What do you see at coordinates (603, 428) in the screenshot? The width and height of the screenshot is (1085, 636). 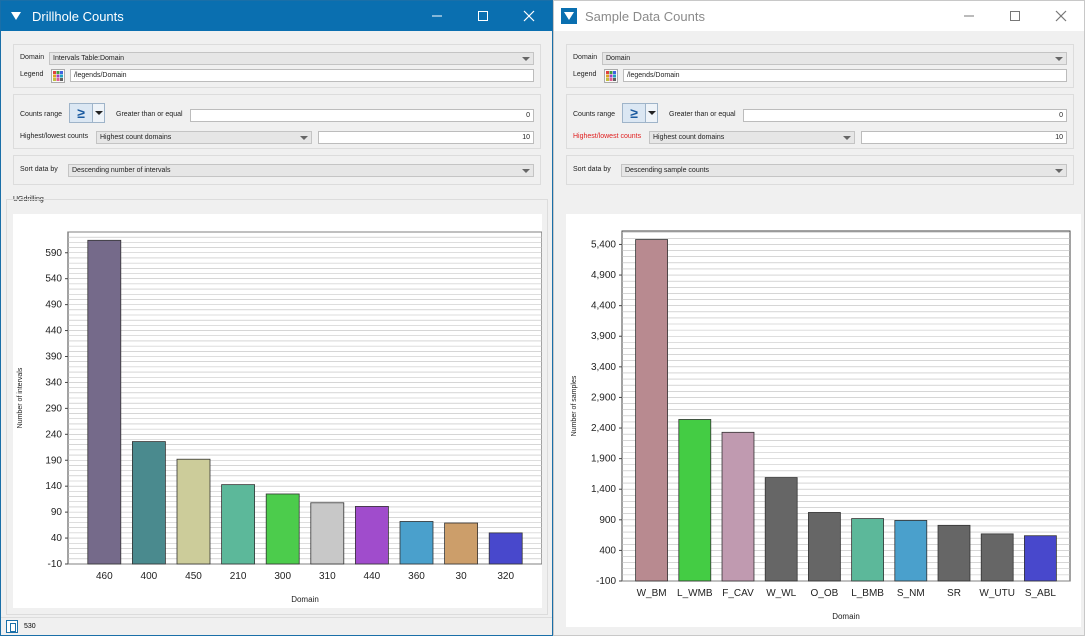 I see `y-tick-label: 2,400` at bounding box center [603, 428].